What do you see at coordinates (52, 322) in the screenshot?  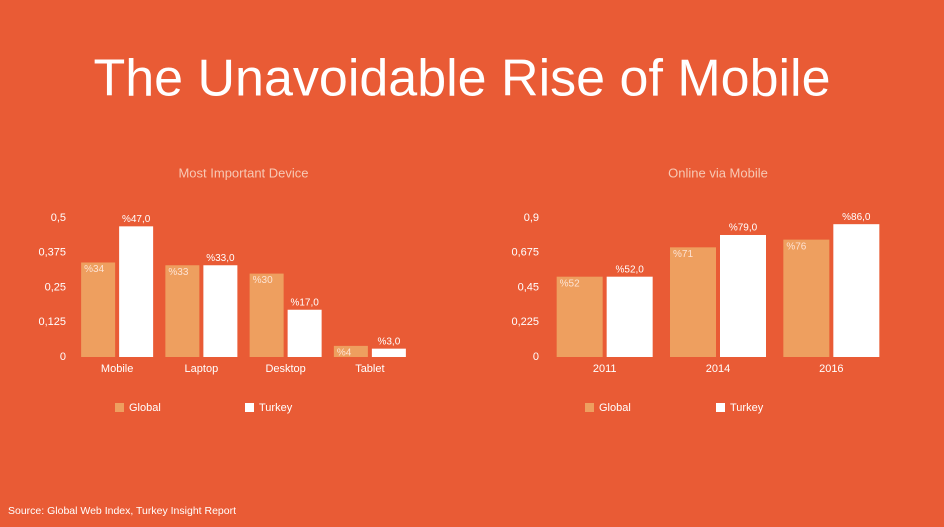 I see `y-tick-label: 0,125` at bounding box center [52, 322].